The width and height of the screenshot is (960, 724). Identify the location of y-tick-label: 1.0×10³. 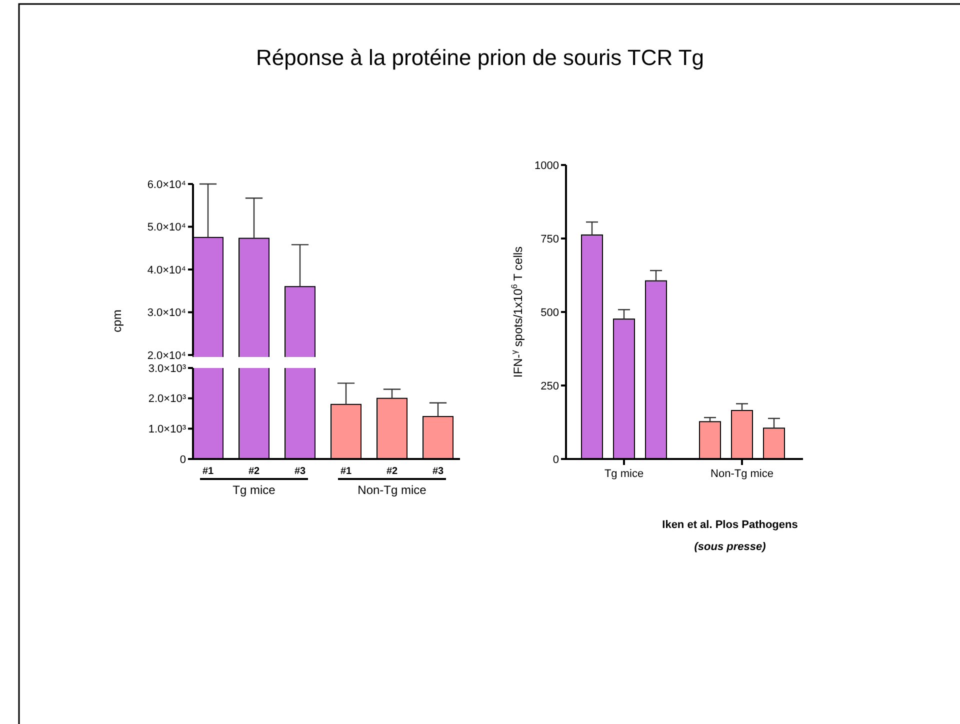
(167, 430).